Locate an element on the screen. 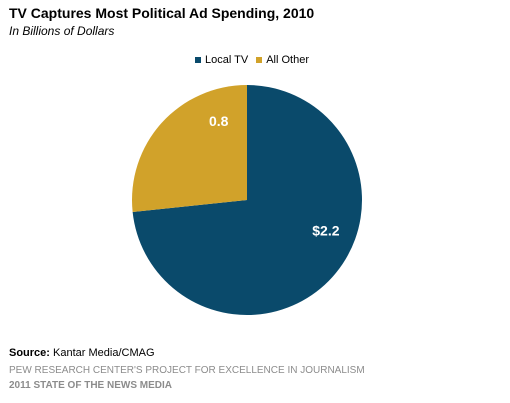 Image resolution: width=510 pixels, height=403 pixels. legend-item-local-tv: Local TV is located at coordinates (221, 60).